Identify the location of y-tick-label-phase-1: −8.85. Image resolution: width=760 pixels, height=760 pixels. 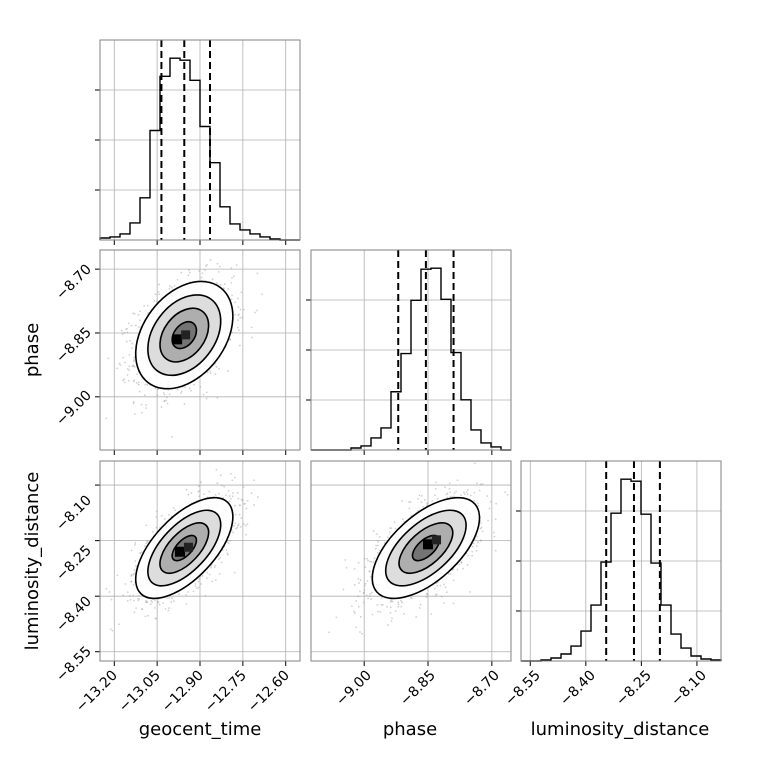
(74, 346).